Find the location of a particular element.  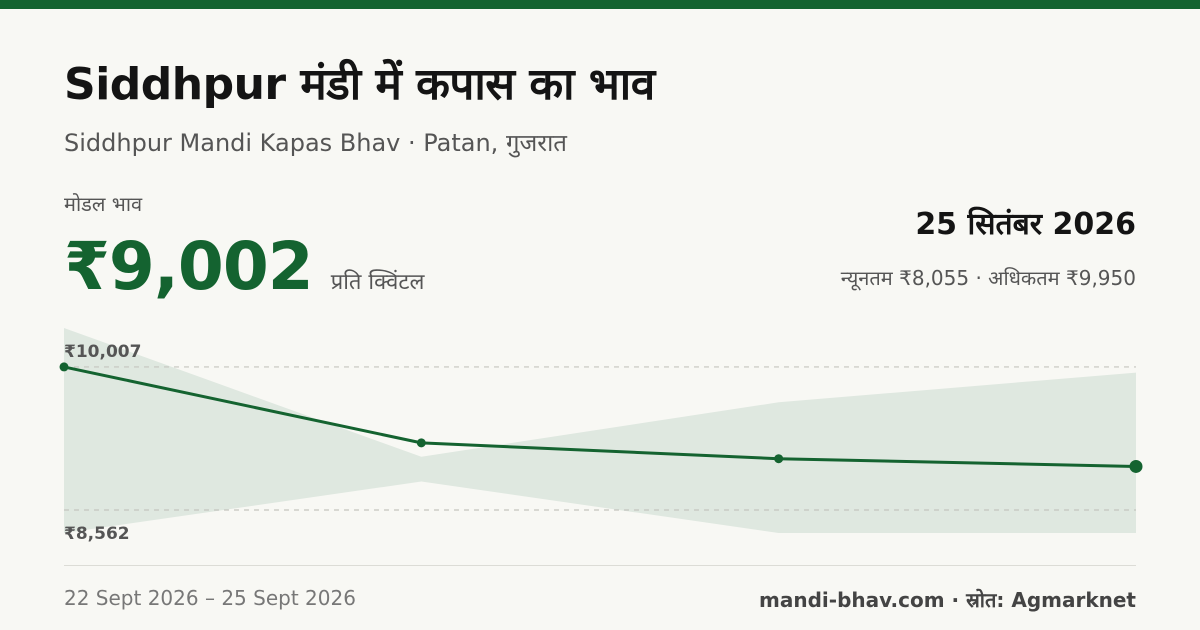

page-title: Siddhpur मंडी में कपास का भाव is located at coordinates (359, 84).